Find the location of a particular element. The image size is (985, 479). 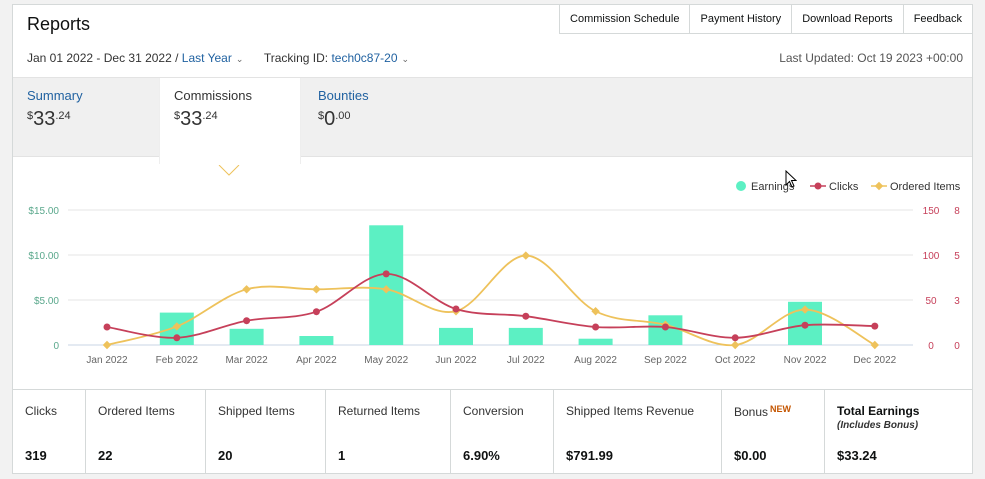

tab-commissions-label: Commissions is located at coordinates (213, 95).